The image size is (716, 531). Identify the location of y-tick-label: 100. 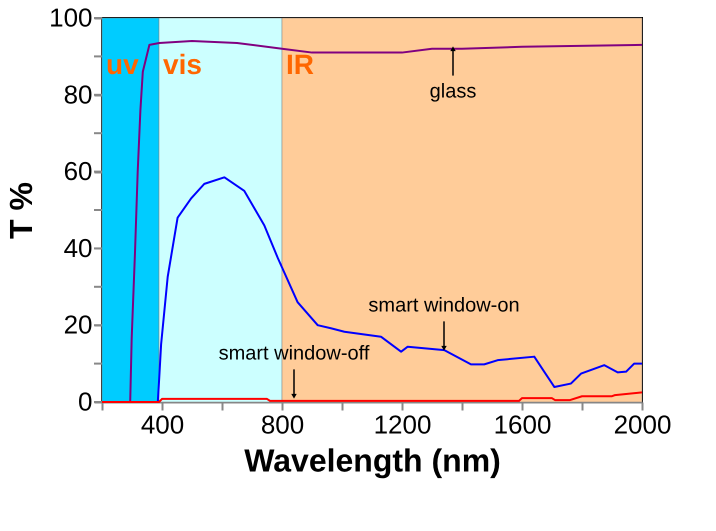
(70, 17).